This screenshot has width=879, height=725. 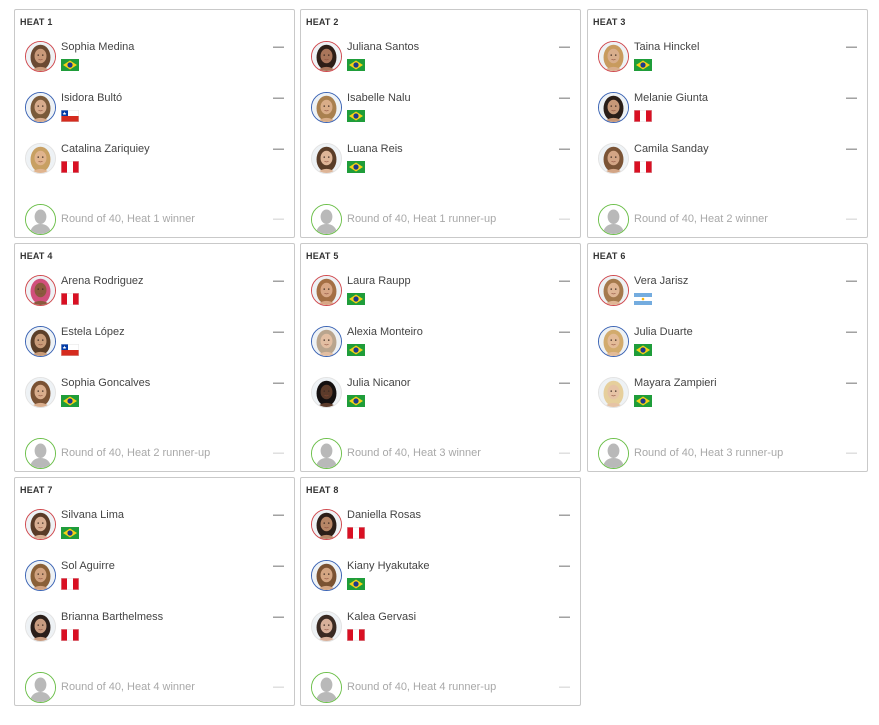 I want to click on advancing-placeholder-row: Round of 40, Heat 2 winner —, so click(x=727, y=221).